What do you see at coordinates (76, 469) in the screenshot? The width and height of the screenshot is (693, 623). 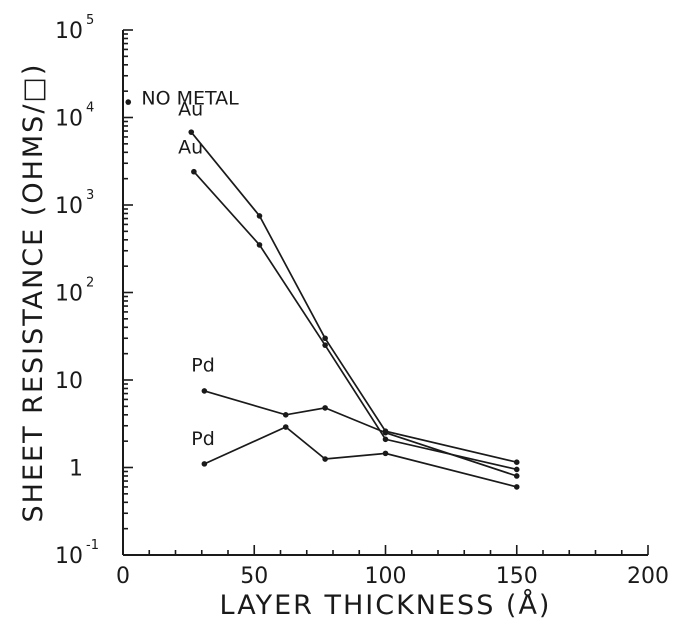 I see `y-tick-label: 1` at bounding box center [76, 469].